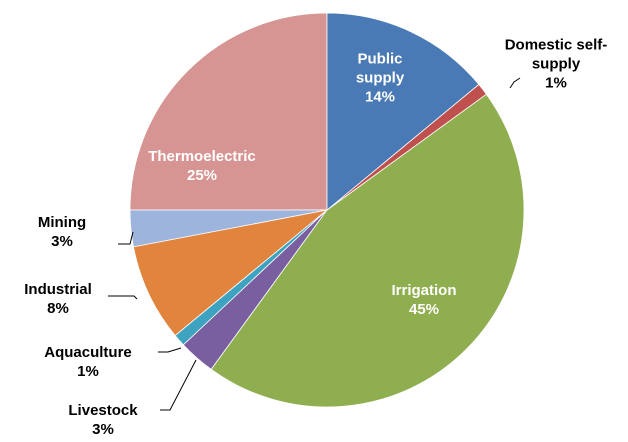  Describe the element at coordinates (380, 97) in the screenshot. I see `slice-value: 14%` at that location.